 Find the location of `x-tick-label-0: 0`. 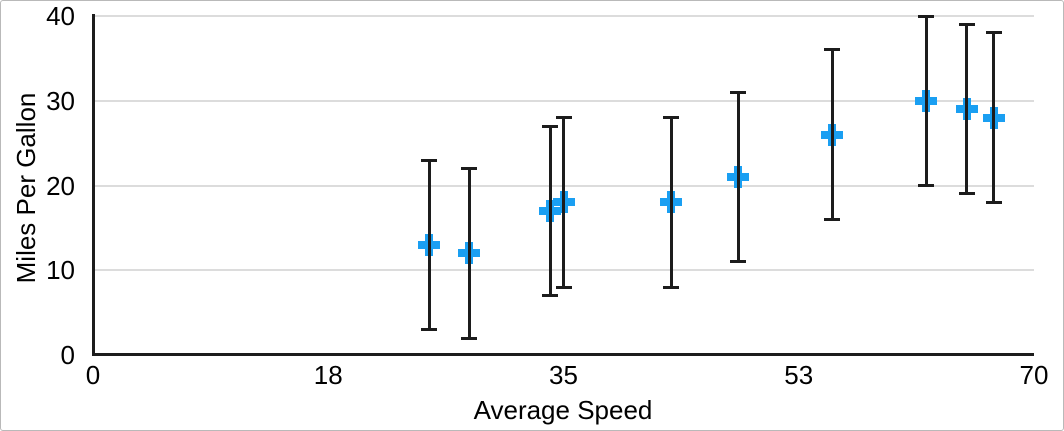

x-tick-label-0: 0 is located at coordinates (93, 375).